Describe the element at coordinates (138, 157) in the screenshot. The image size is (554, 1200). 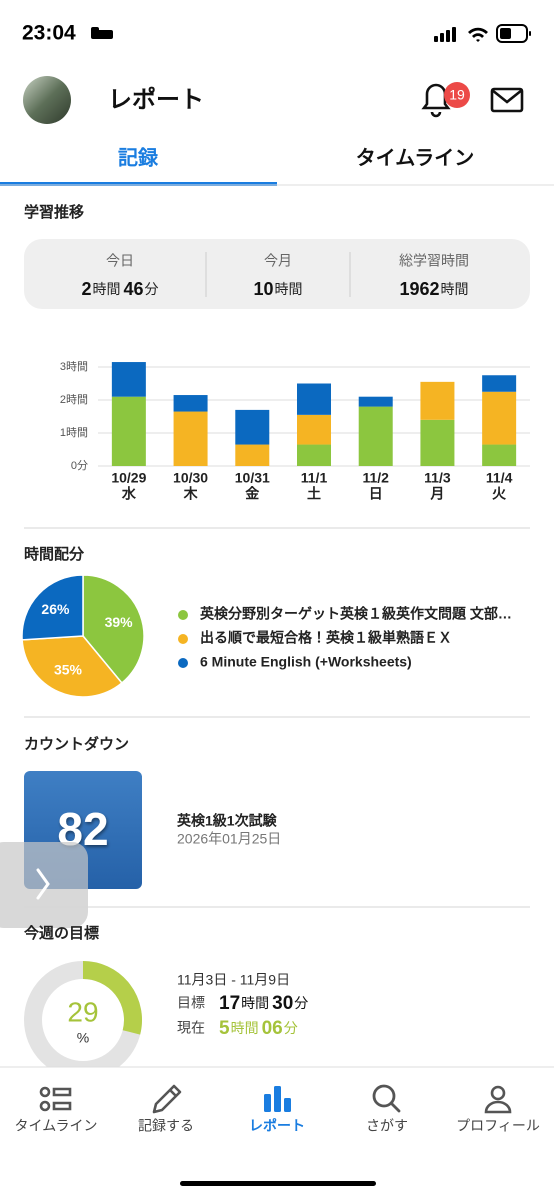
I see `tab: 記録` at that location.